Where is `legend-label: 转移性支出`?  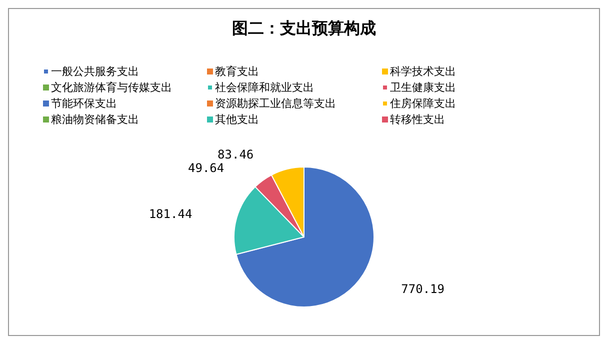 legend-label: 转移性支出 is located at coordinates (417, 119).